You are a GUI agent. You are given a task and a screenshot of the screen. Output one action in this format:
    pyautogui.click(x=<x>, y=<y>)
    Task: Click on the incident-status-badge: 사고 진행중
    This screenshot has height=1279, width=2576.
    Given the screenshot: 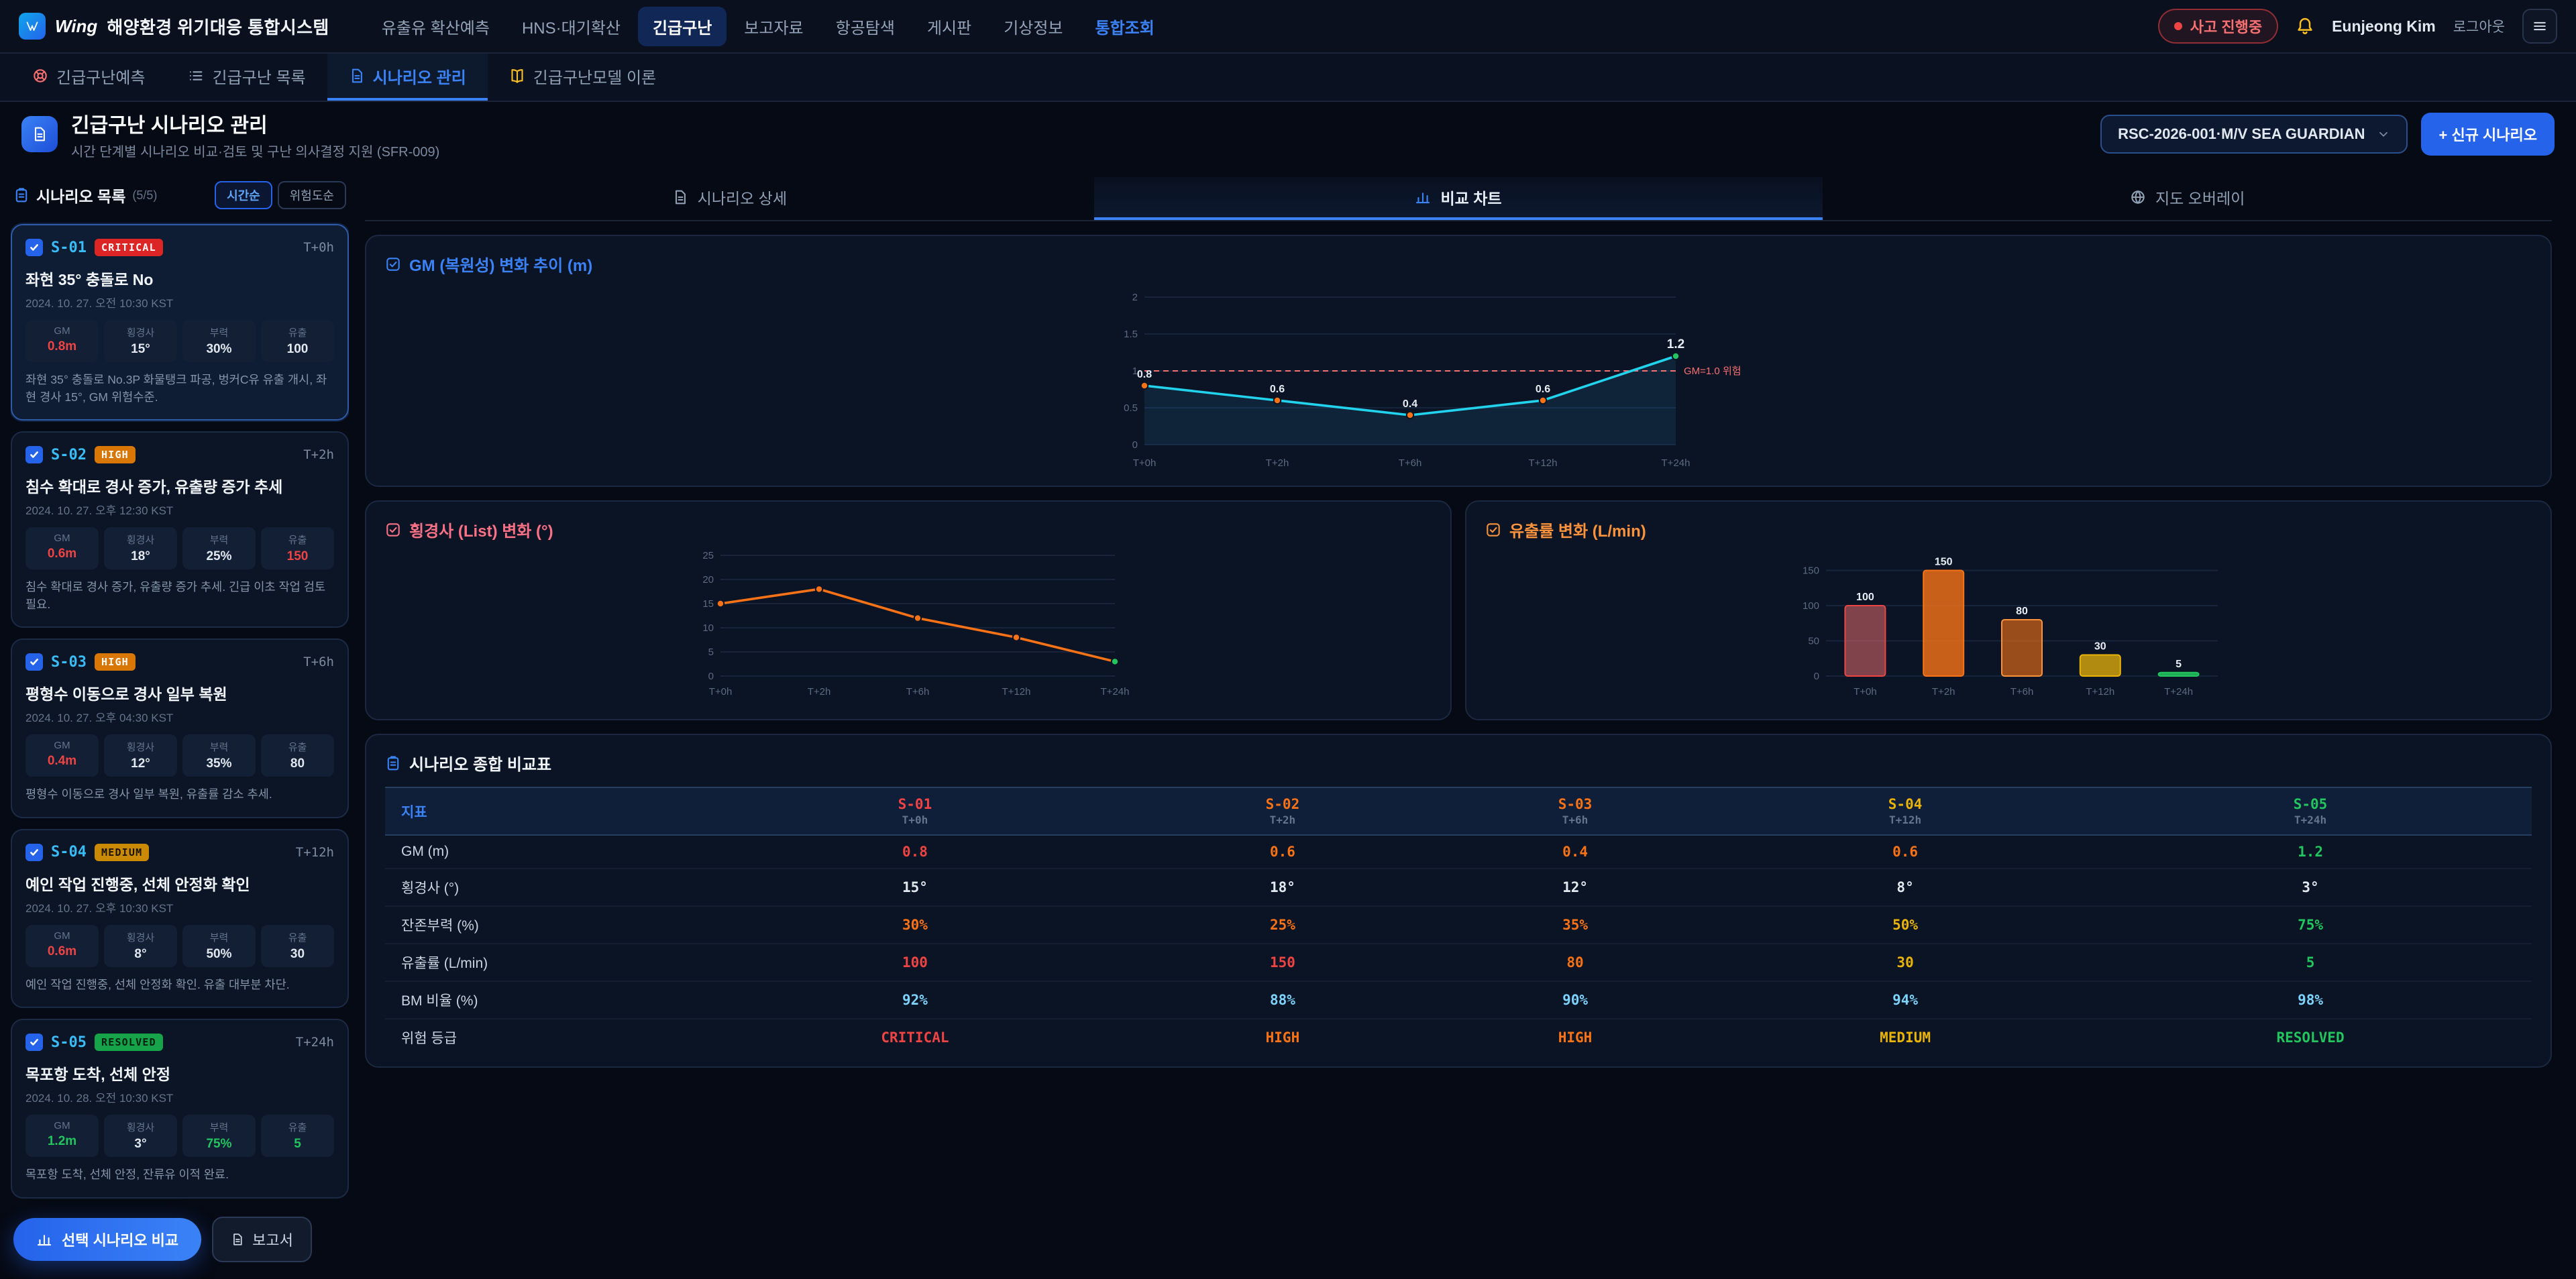 What is the action you would take?
    pyautogui.click(x=2218, y=26)
    